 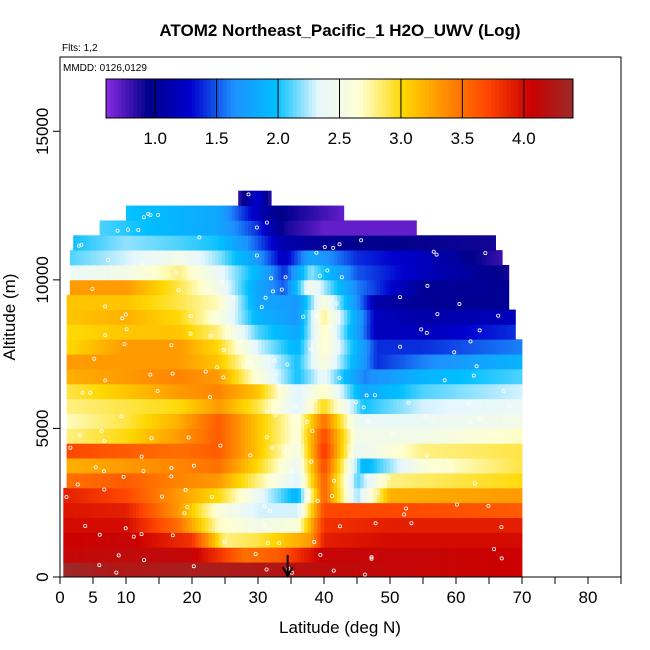 What do you see at coordinates (481, 98) in the screenshot?
I see `colorbar-swatch` at bounding box center [481, 98].